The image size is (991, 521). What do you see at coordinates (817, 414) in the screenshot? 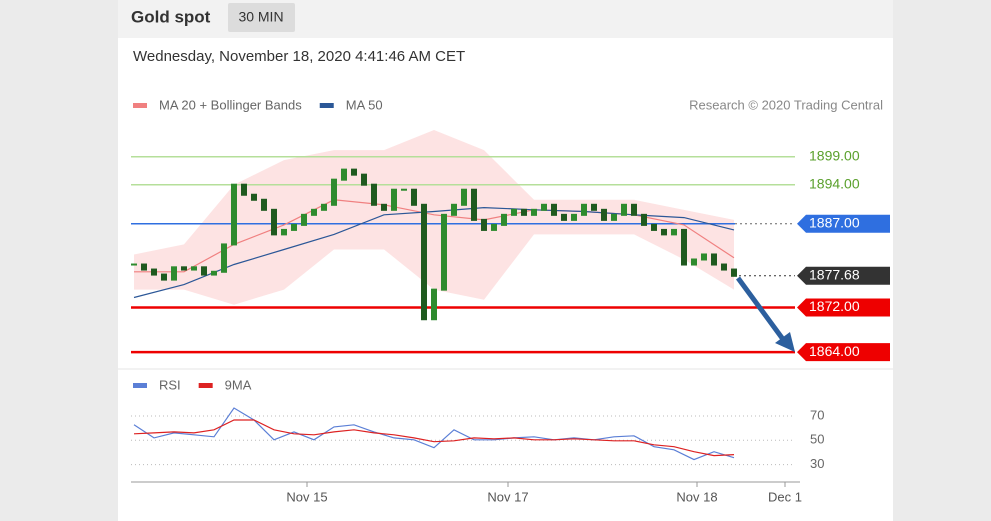
I see `y-tick-label: 70` at bounding box center [817, 414].